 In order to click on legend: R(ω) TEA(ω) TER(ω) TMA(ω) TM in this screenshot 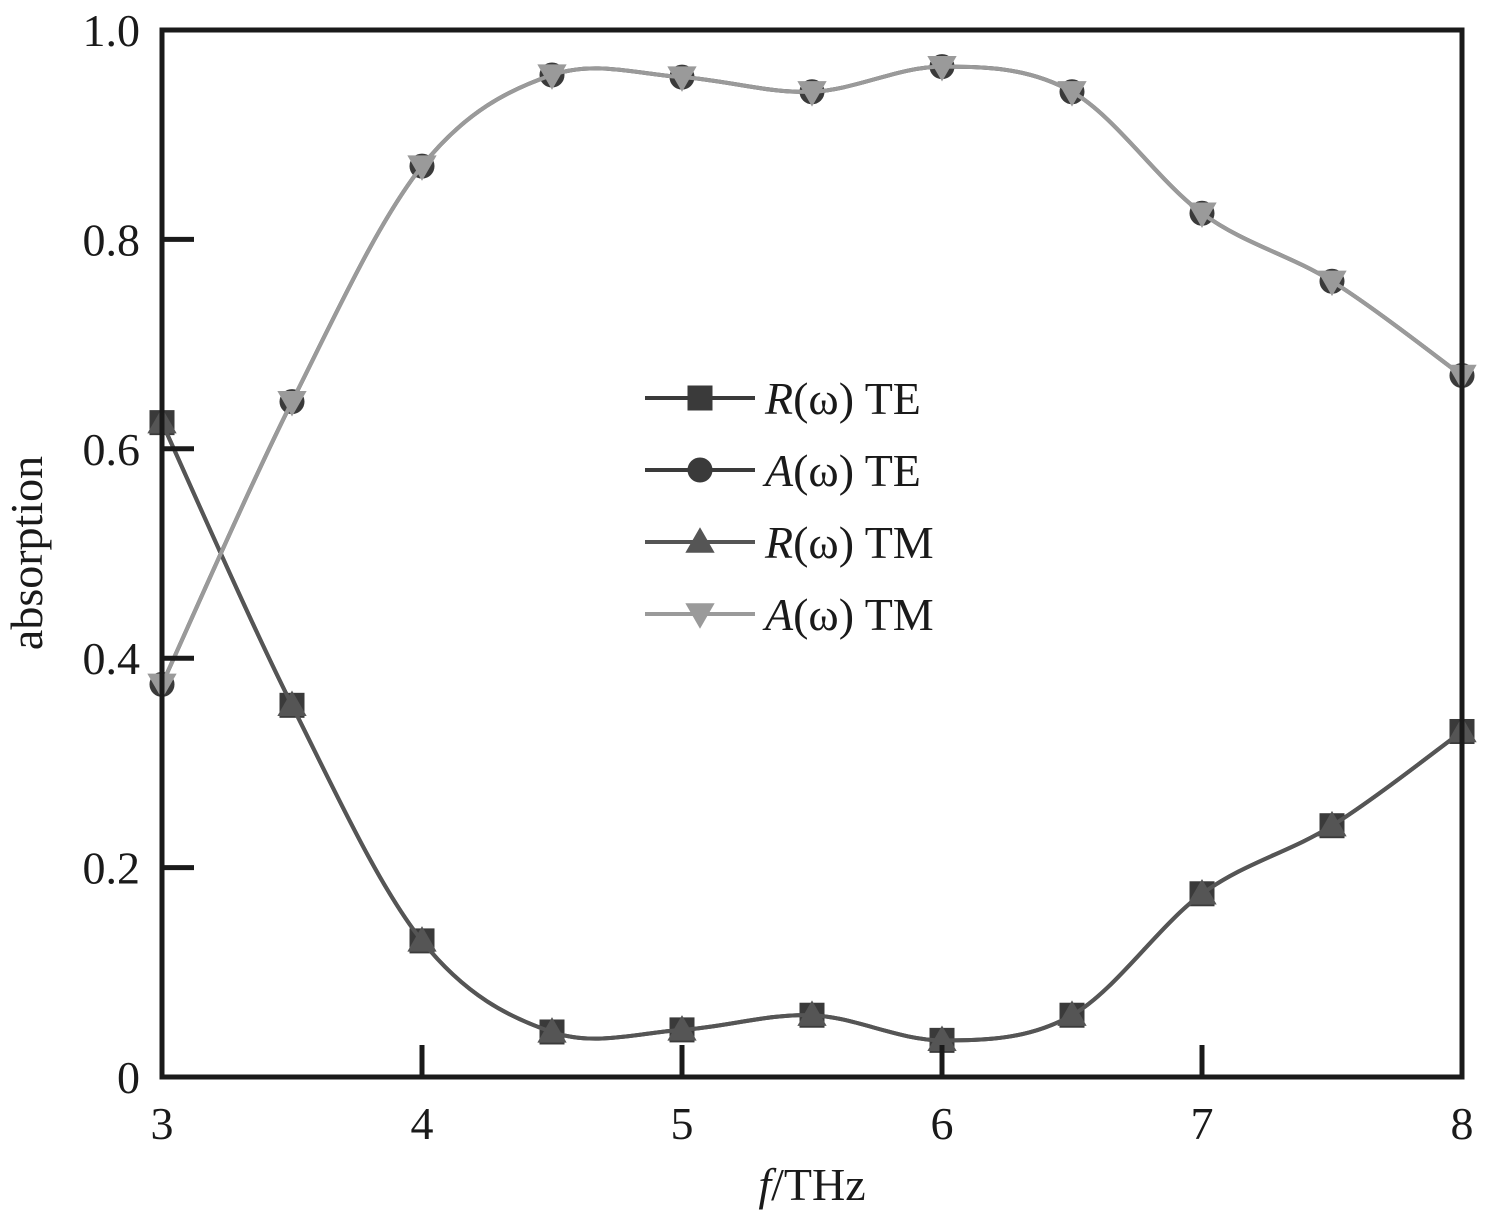, I will do `click(789, 506)`.